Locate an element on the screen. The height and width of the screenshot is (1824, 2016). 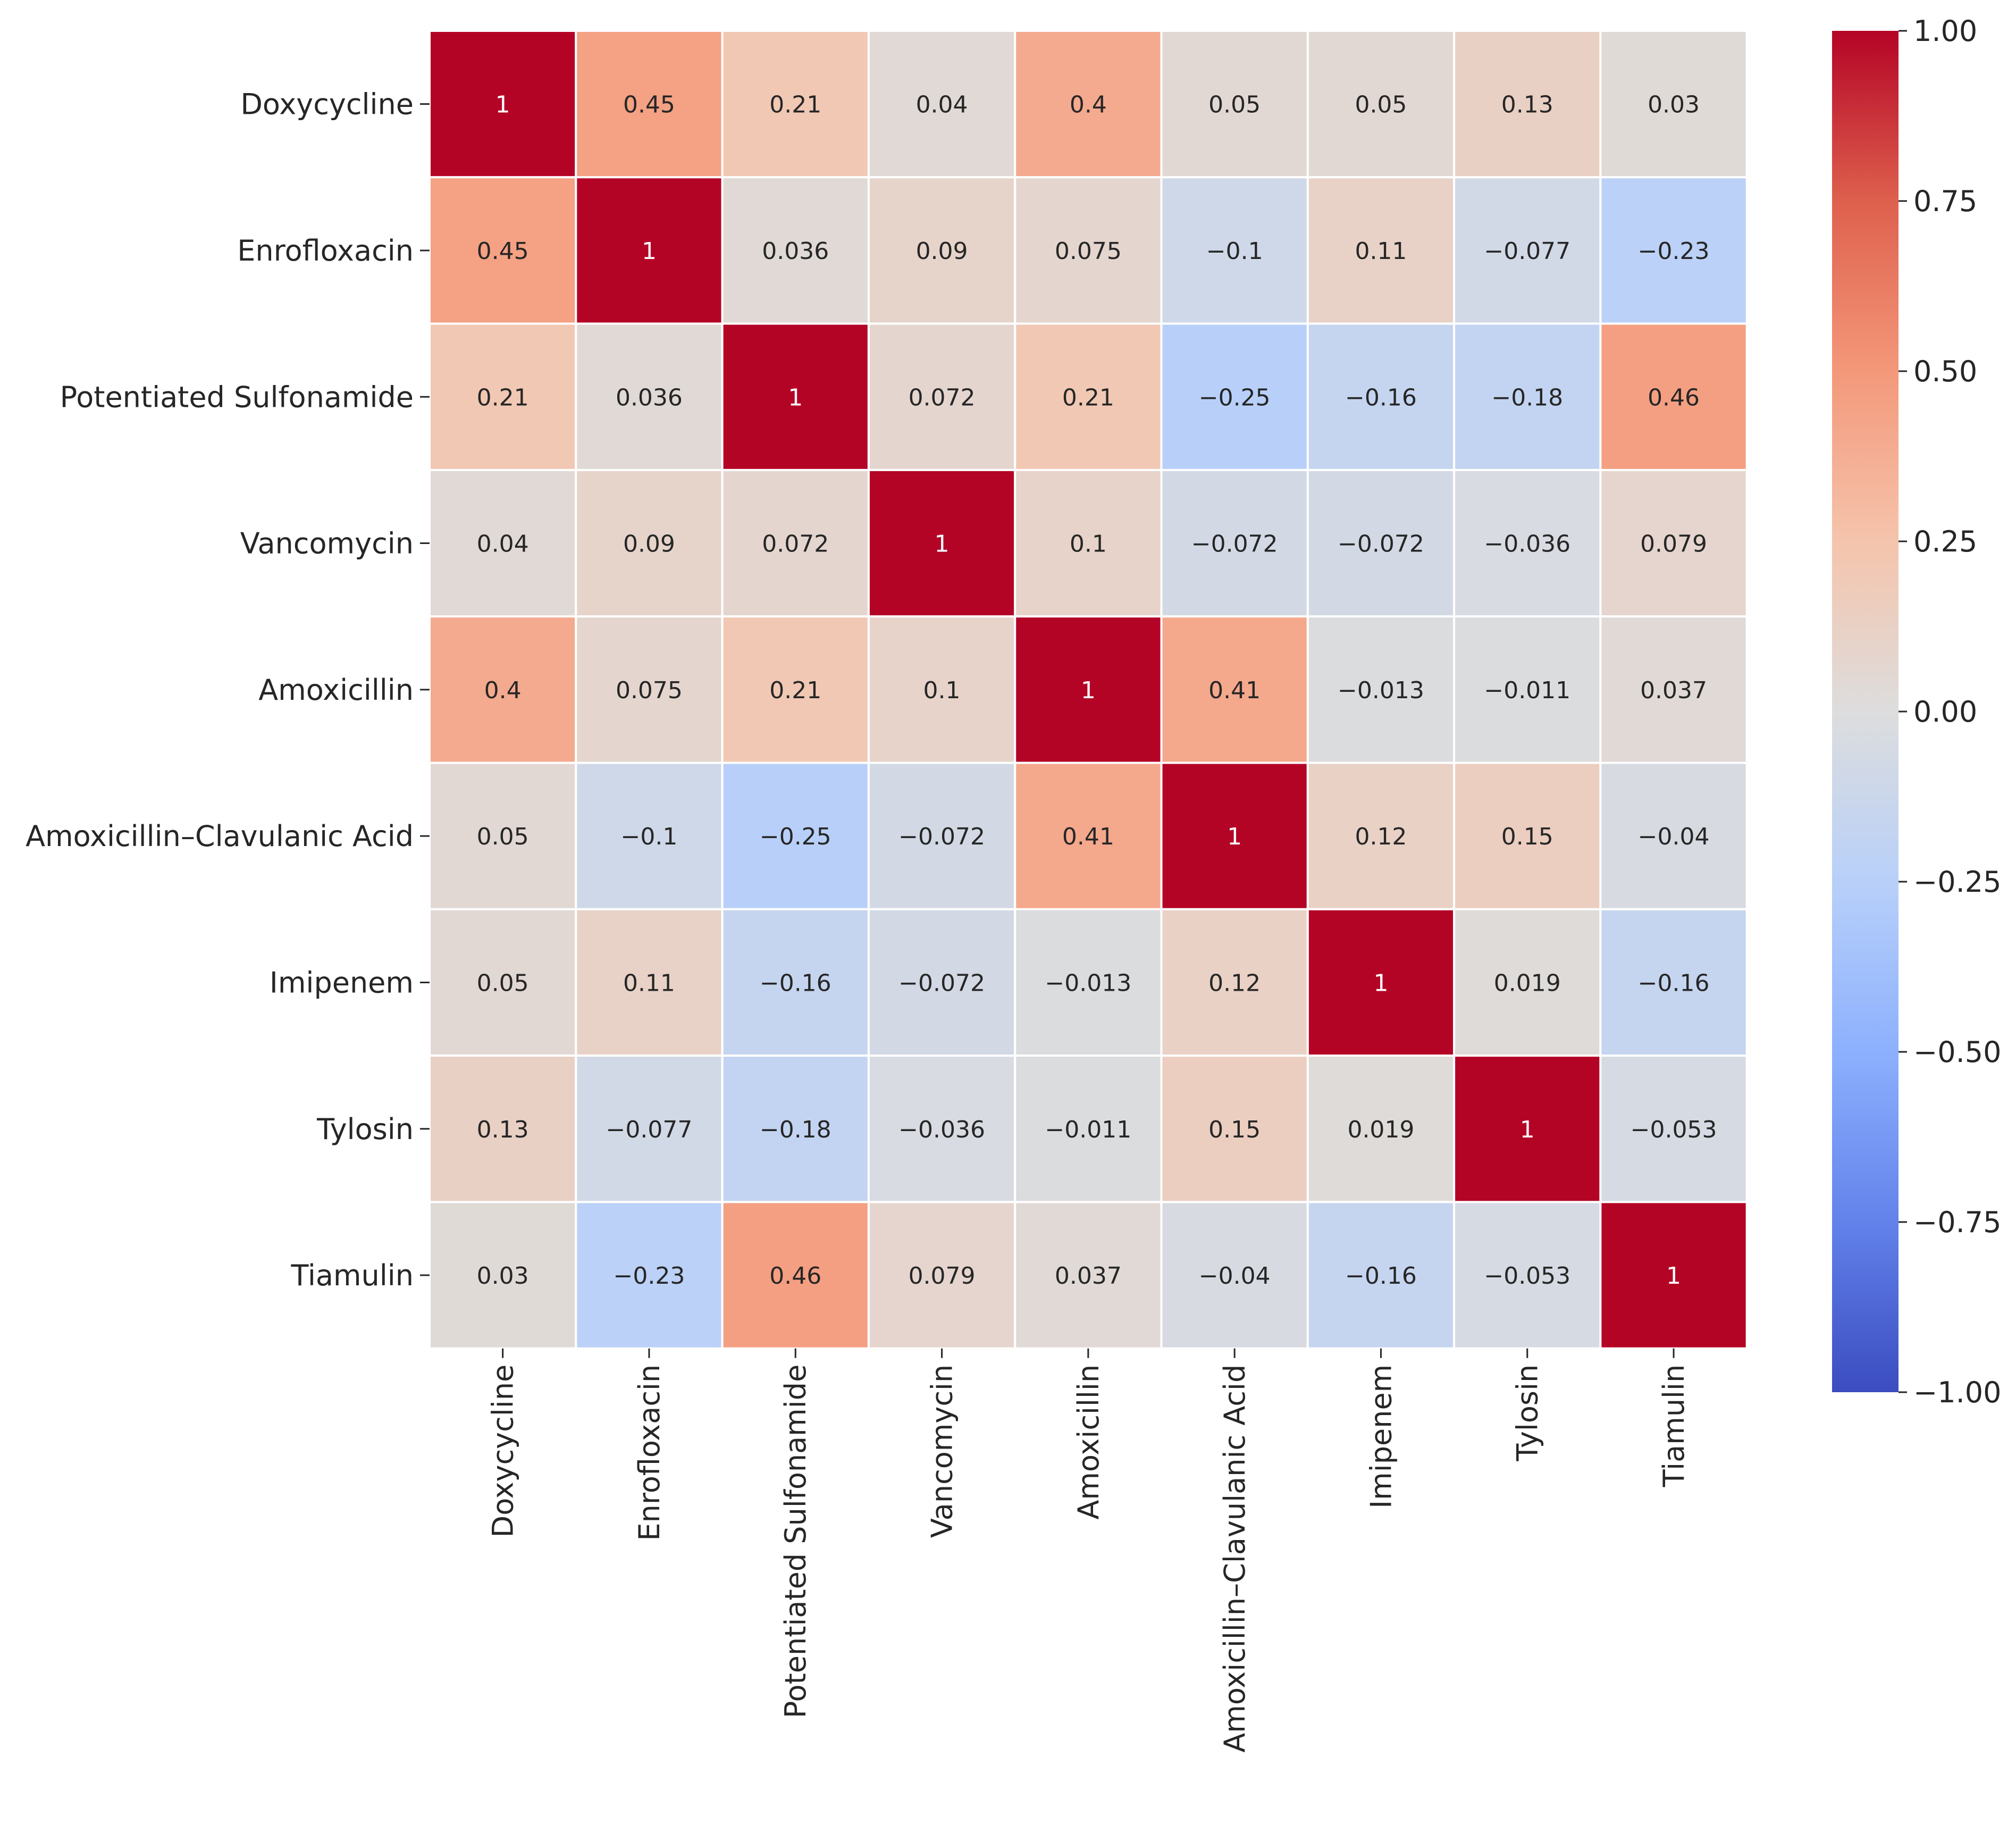
cell-value-label: 0.13 is located at coordinates (503, 1129).